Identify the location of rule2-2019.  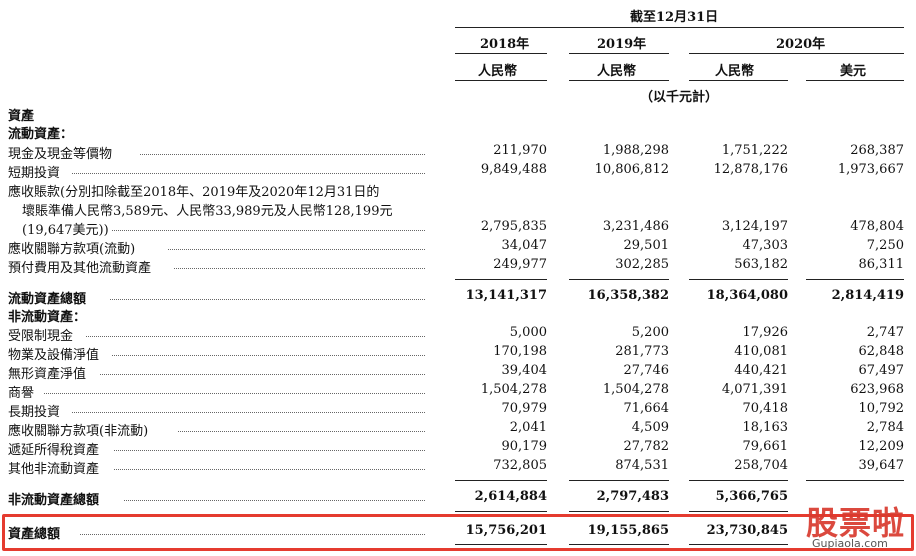
(619, 80).